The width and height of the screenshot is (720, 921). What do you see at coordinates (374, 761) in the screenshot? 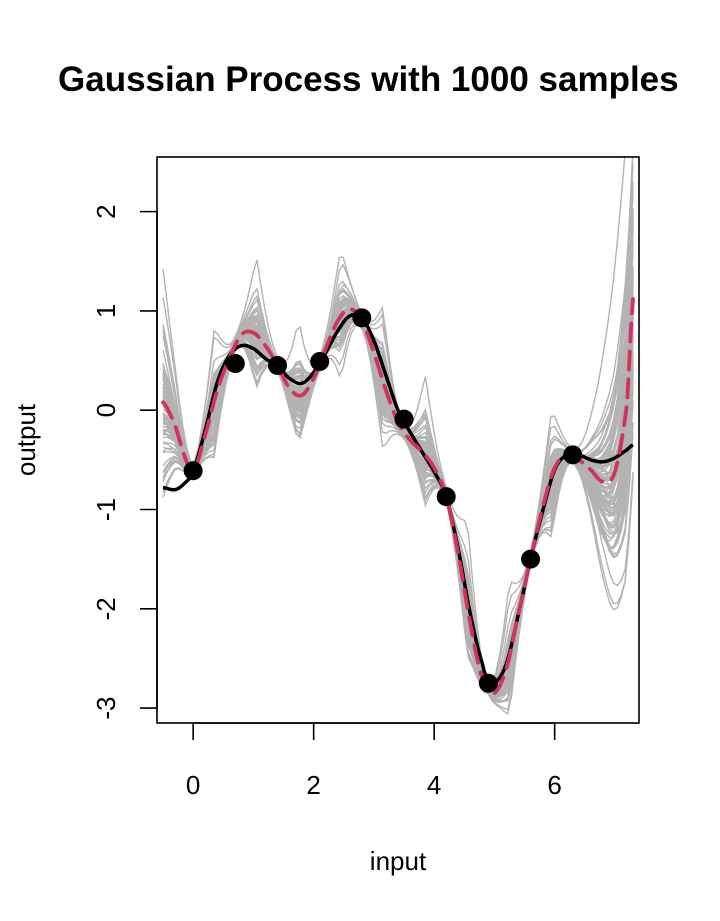
I see `x-axis: 0 2 4 6` at bounding box center [374, 761].